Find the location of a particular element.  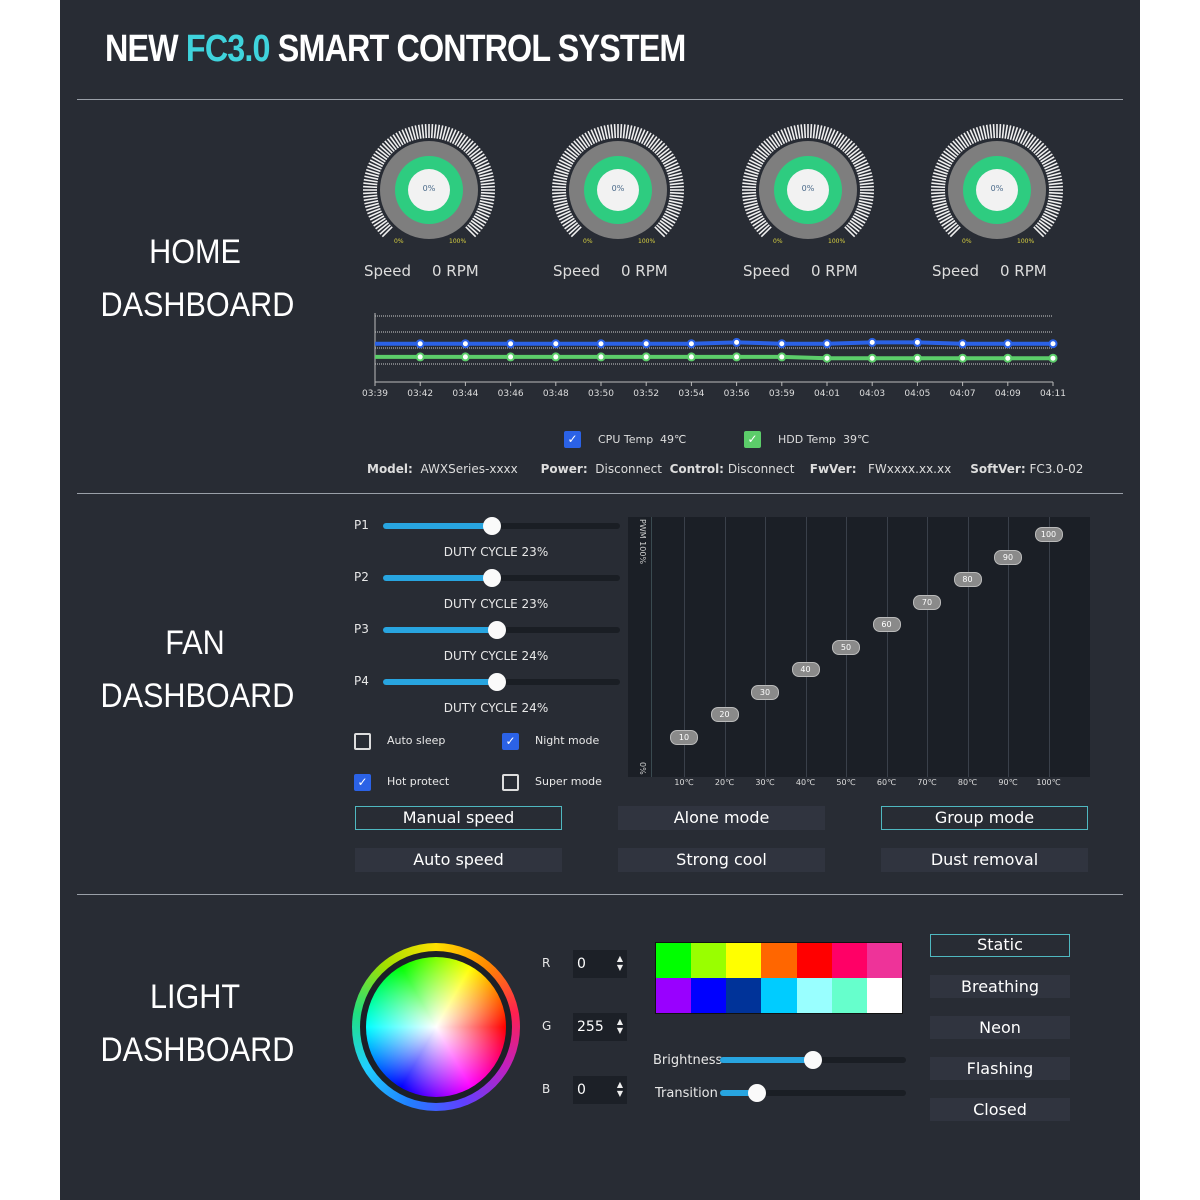

curve-point: 30 is located at coordinates (765, 692).